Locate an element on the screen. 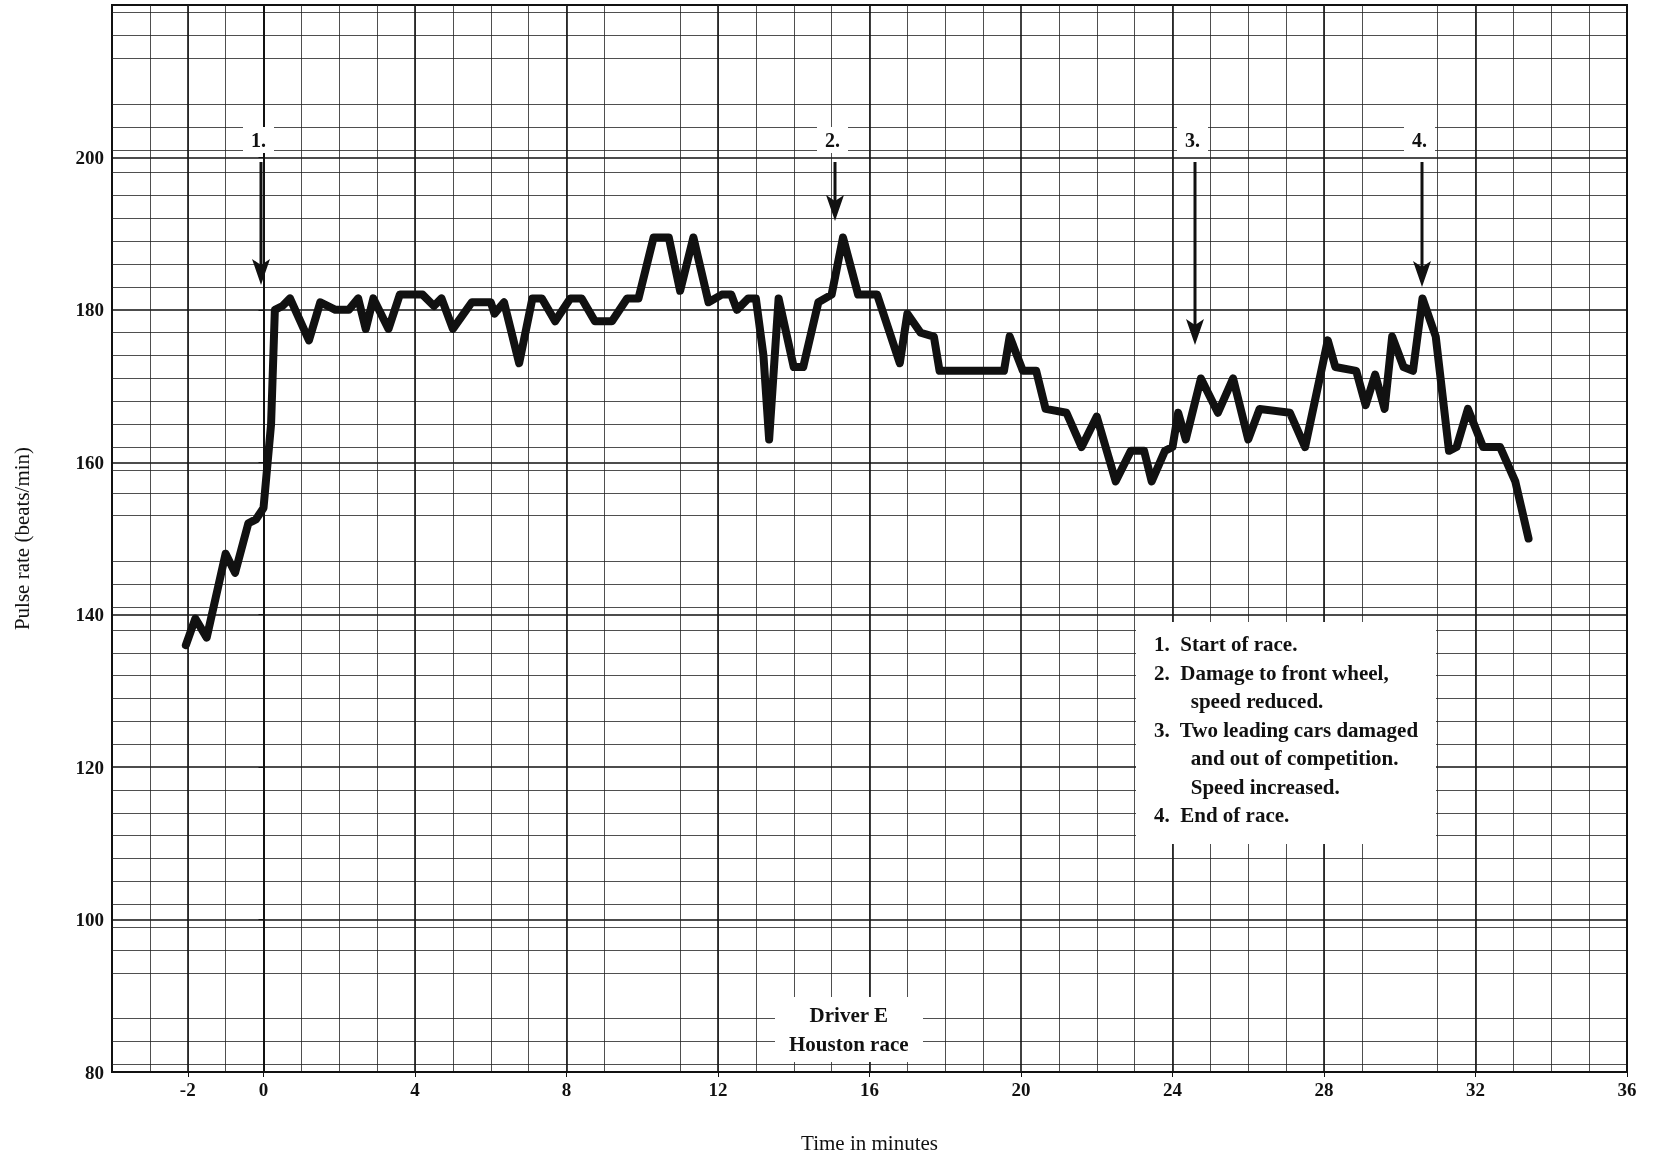 The image size is (1653, 1158). x-tick-label: 0 is located at coordinates (263, 1089).